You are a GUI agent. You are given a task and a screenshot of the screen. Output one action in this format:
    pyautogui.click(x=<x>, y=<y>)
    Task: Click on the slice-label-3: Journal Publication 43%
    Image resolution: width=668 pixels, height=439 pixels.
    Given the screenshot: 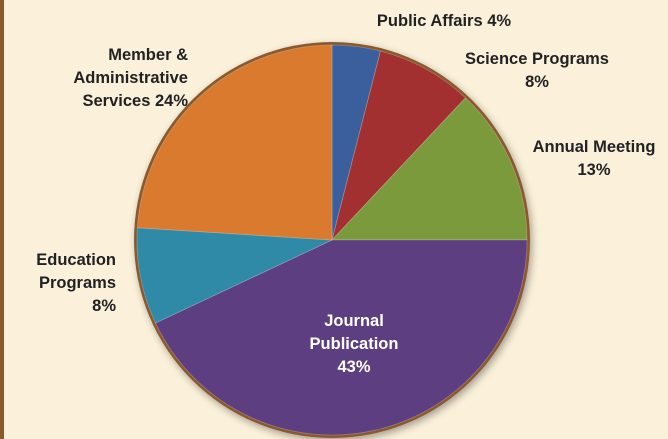 What is the action you would take?
    pyautogui.click(x=354, y=344)
    